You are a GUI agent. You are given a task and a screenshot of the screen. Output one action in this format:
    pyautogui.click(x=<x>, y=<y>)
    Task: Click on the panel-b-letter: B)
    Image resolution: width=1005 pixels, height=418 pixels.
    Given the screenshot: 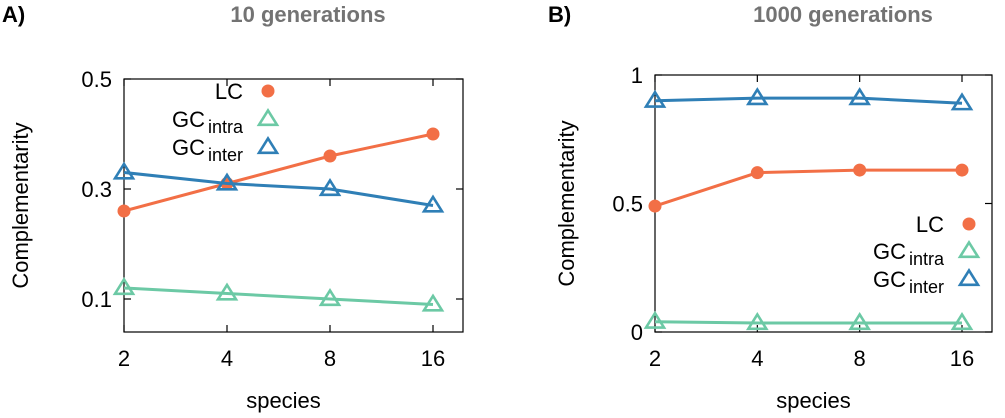 What is the action you would take?
    pyautogui.click(x=559, y=14)
    